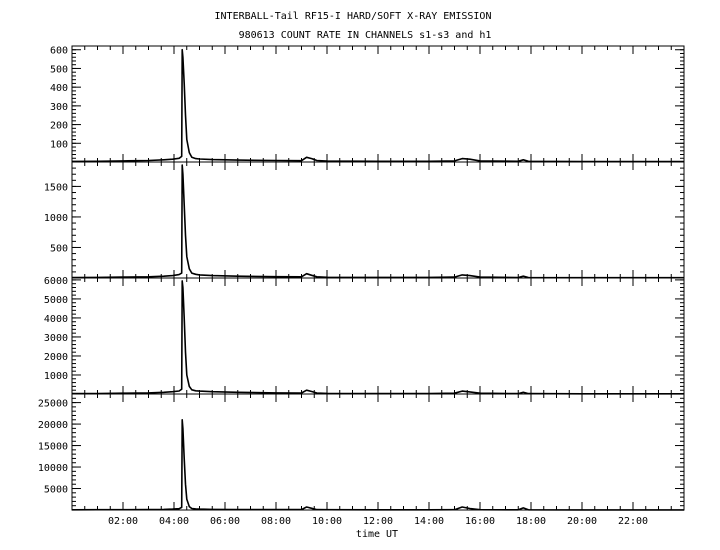 The width and height of the screenshot is (720, 550). What do you see at coordinates (531, 521) in the screenshot?
I see `x-tick-label: 18:00` at bounding box center [531, 521].